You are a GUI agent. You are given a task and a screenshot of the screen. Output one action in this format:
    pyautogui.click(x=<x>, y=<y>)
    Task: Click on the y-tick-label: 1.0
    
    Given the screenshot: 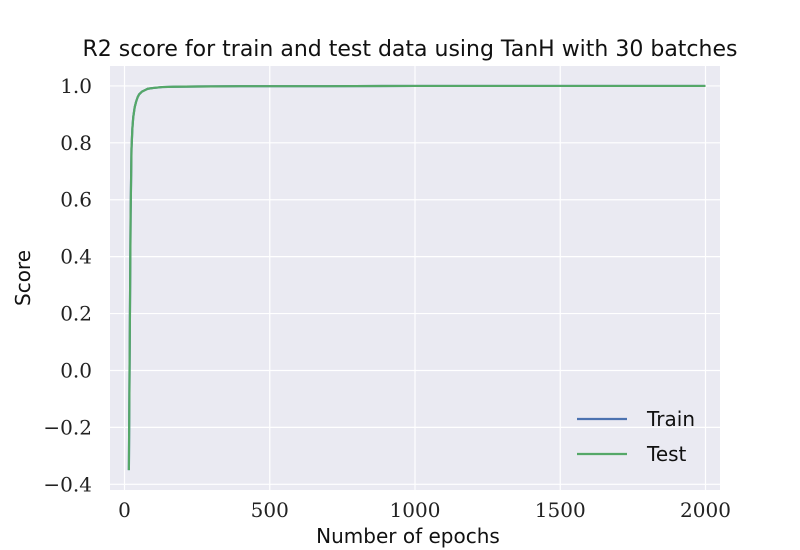 What is the action you would take?
    pyautogui.click(x=76, y=86)
    